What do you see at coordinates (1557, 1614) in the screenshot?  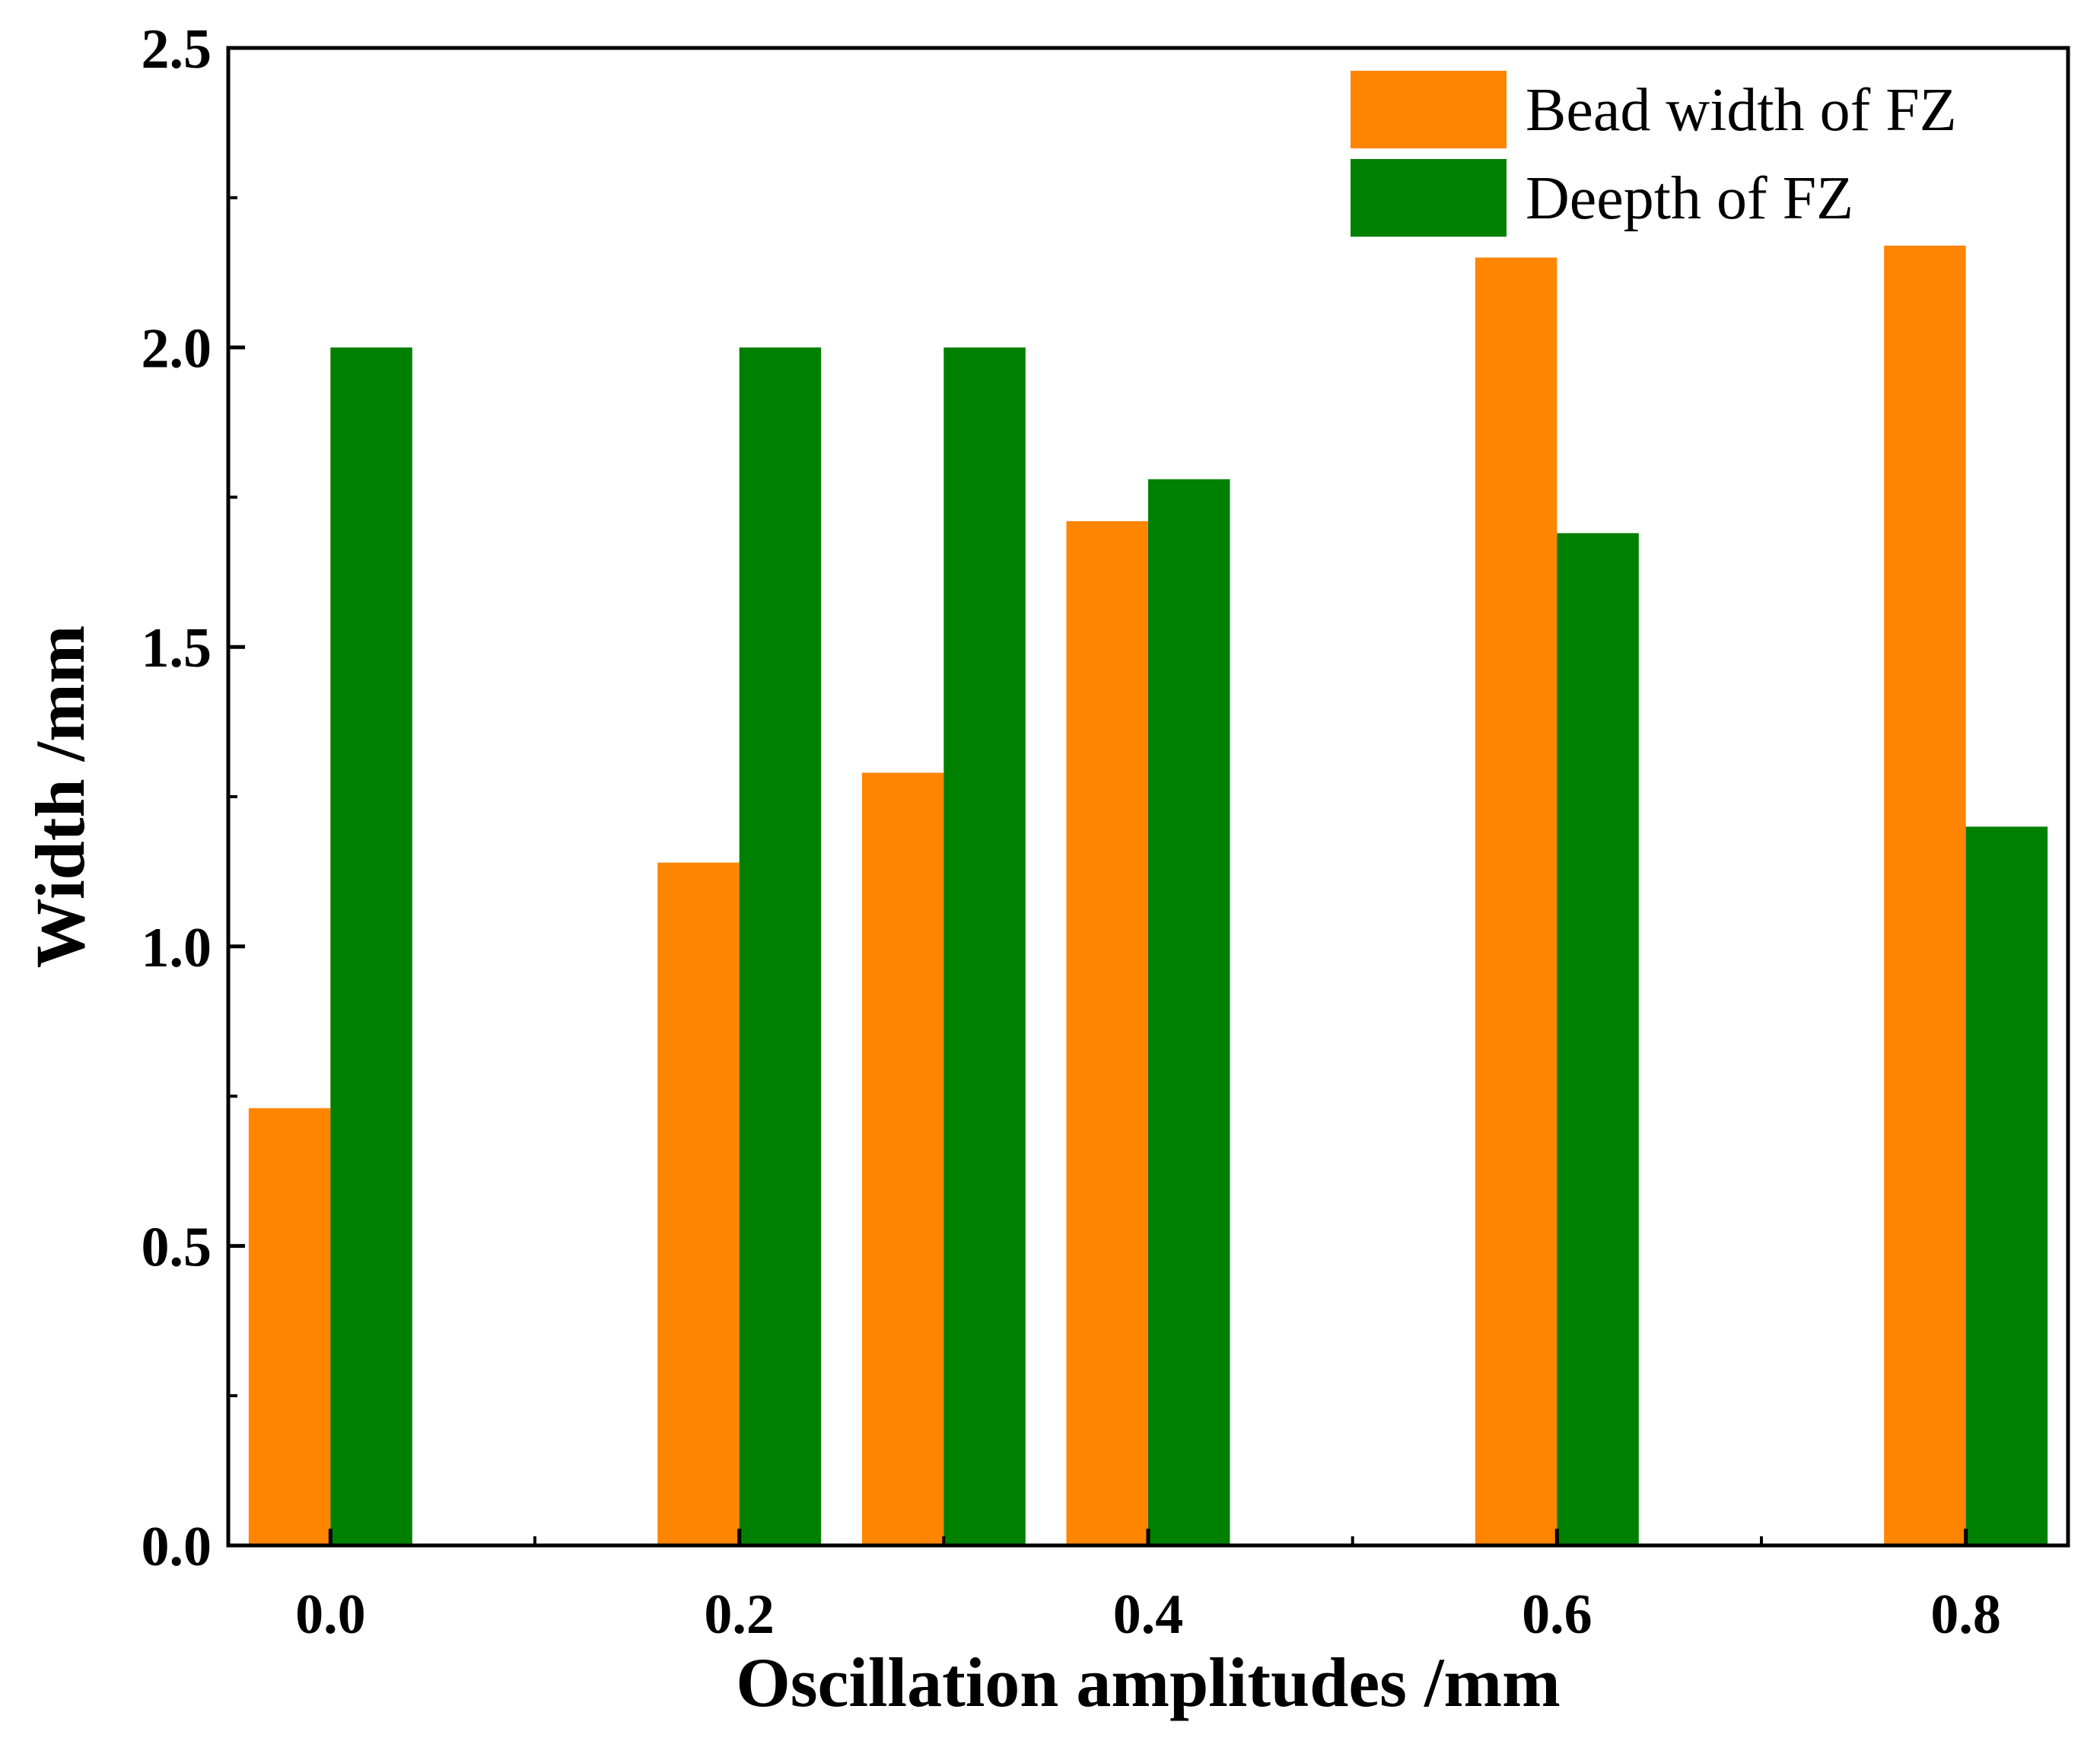 I see `x-tick-label: 0.6` at bounding box center [1557, 1614].